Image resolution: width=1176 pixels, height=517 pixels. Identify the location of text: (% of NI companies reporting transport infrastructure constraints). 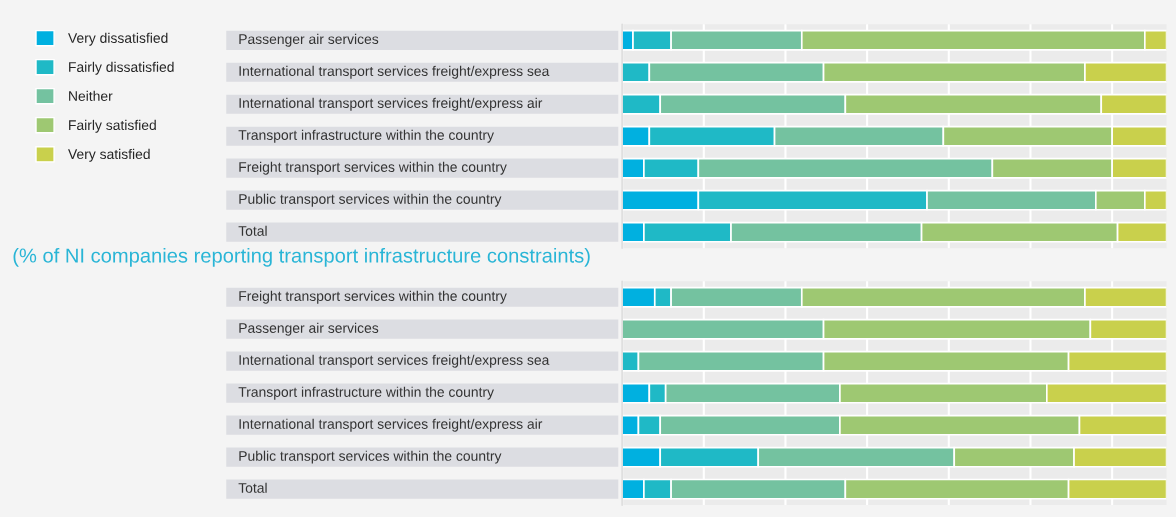
(301, 257).